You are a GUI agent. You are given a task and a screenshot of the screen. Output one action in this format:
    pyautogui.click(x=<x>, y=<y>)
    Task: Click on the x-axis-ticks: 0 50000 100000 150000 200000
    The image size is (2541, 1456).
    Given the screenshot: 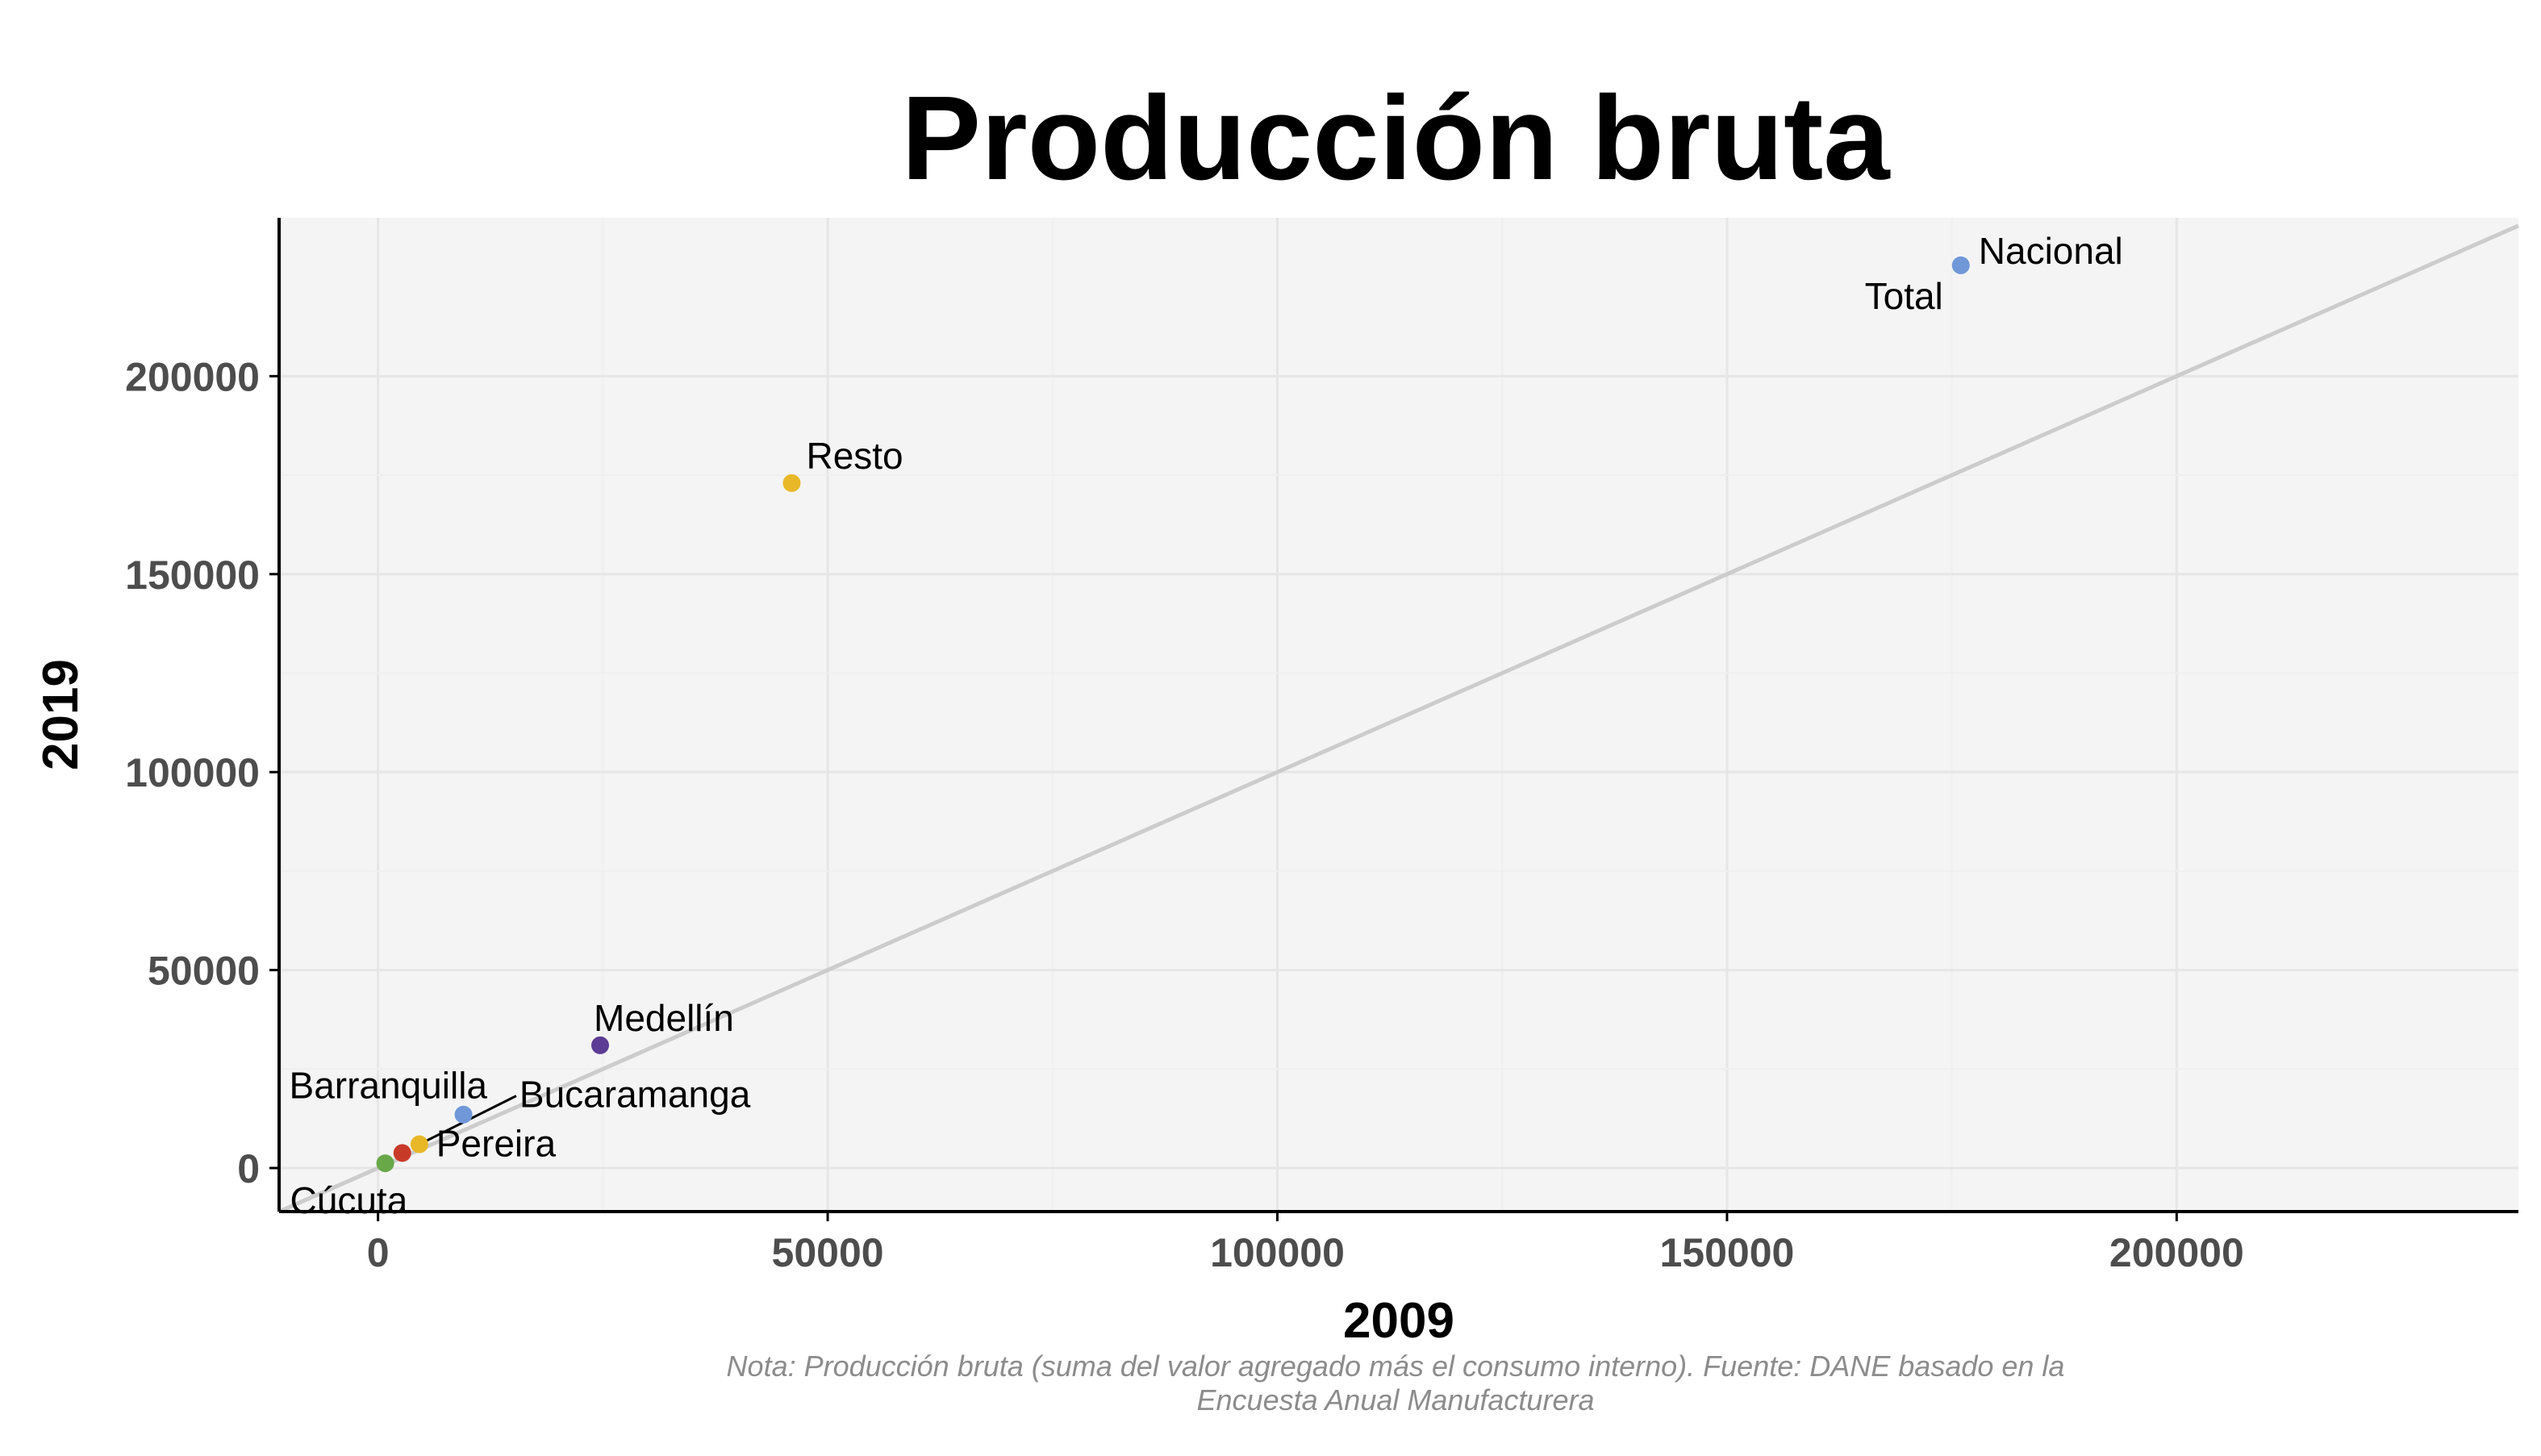 What is the action you would take?
    pyautogui.click(x=1305, y=1243)
    